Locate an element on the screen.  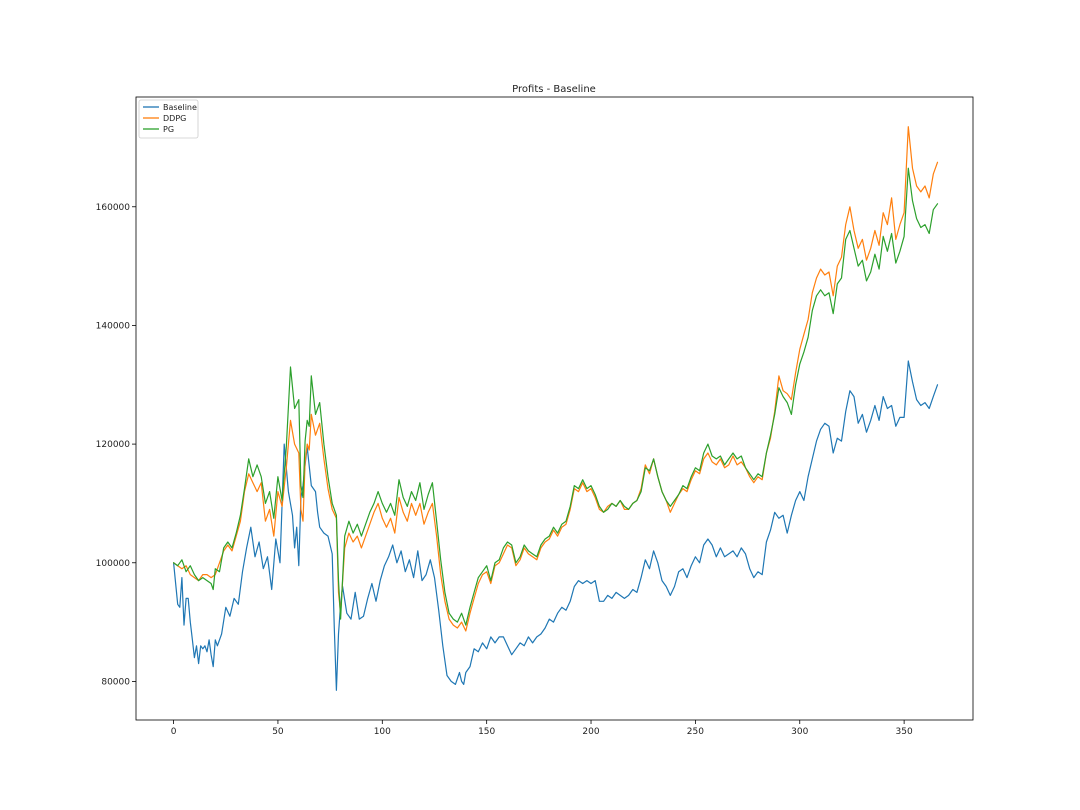
legend-label-ddpg: DDPG is located at coordinates (174, 118).